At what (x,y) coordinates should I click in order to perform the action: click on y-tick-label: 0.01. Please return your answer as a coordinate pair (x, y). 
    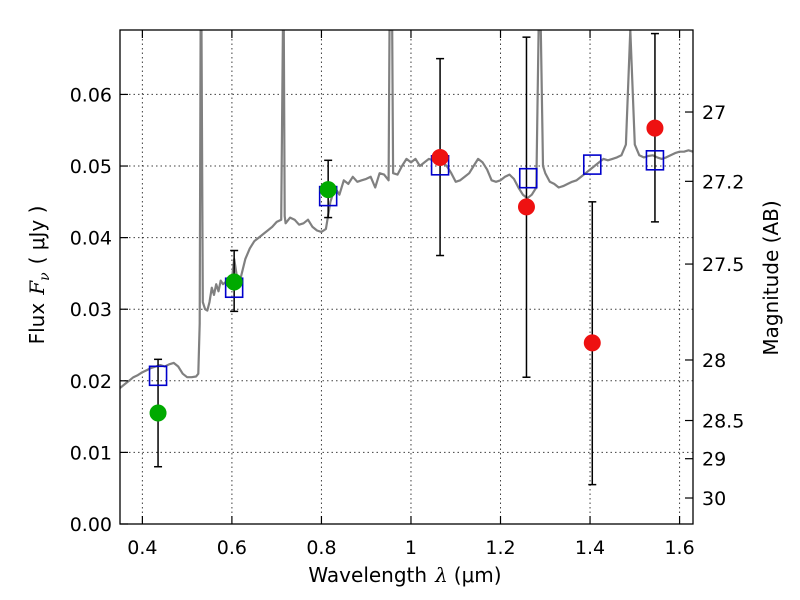
    Looking at the image, I should click on (91, 453).